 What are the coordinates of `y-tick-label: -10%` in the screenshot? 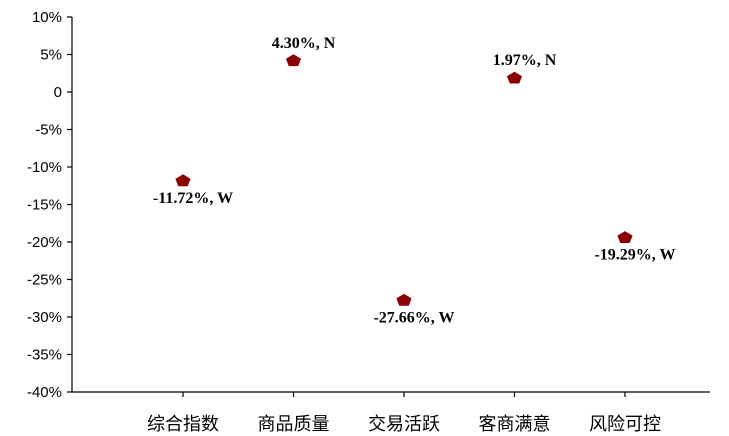 It's located at (44, 167).